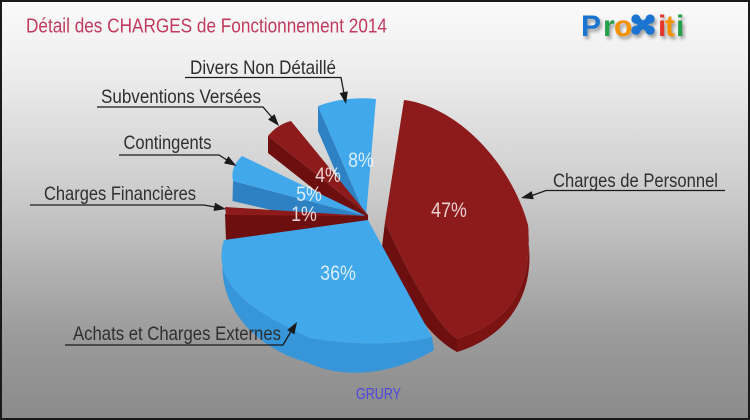  What do you see at coordinates (309, 195) in the screenshot?
I see `svg-text: 5%` at bounding box center [309, 195].